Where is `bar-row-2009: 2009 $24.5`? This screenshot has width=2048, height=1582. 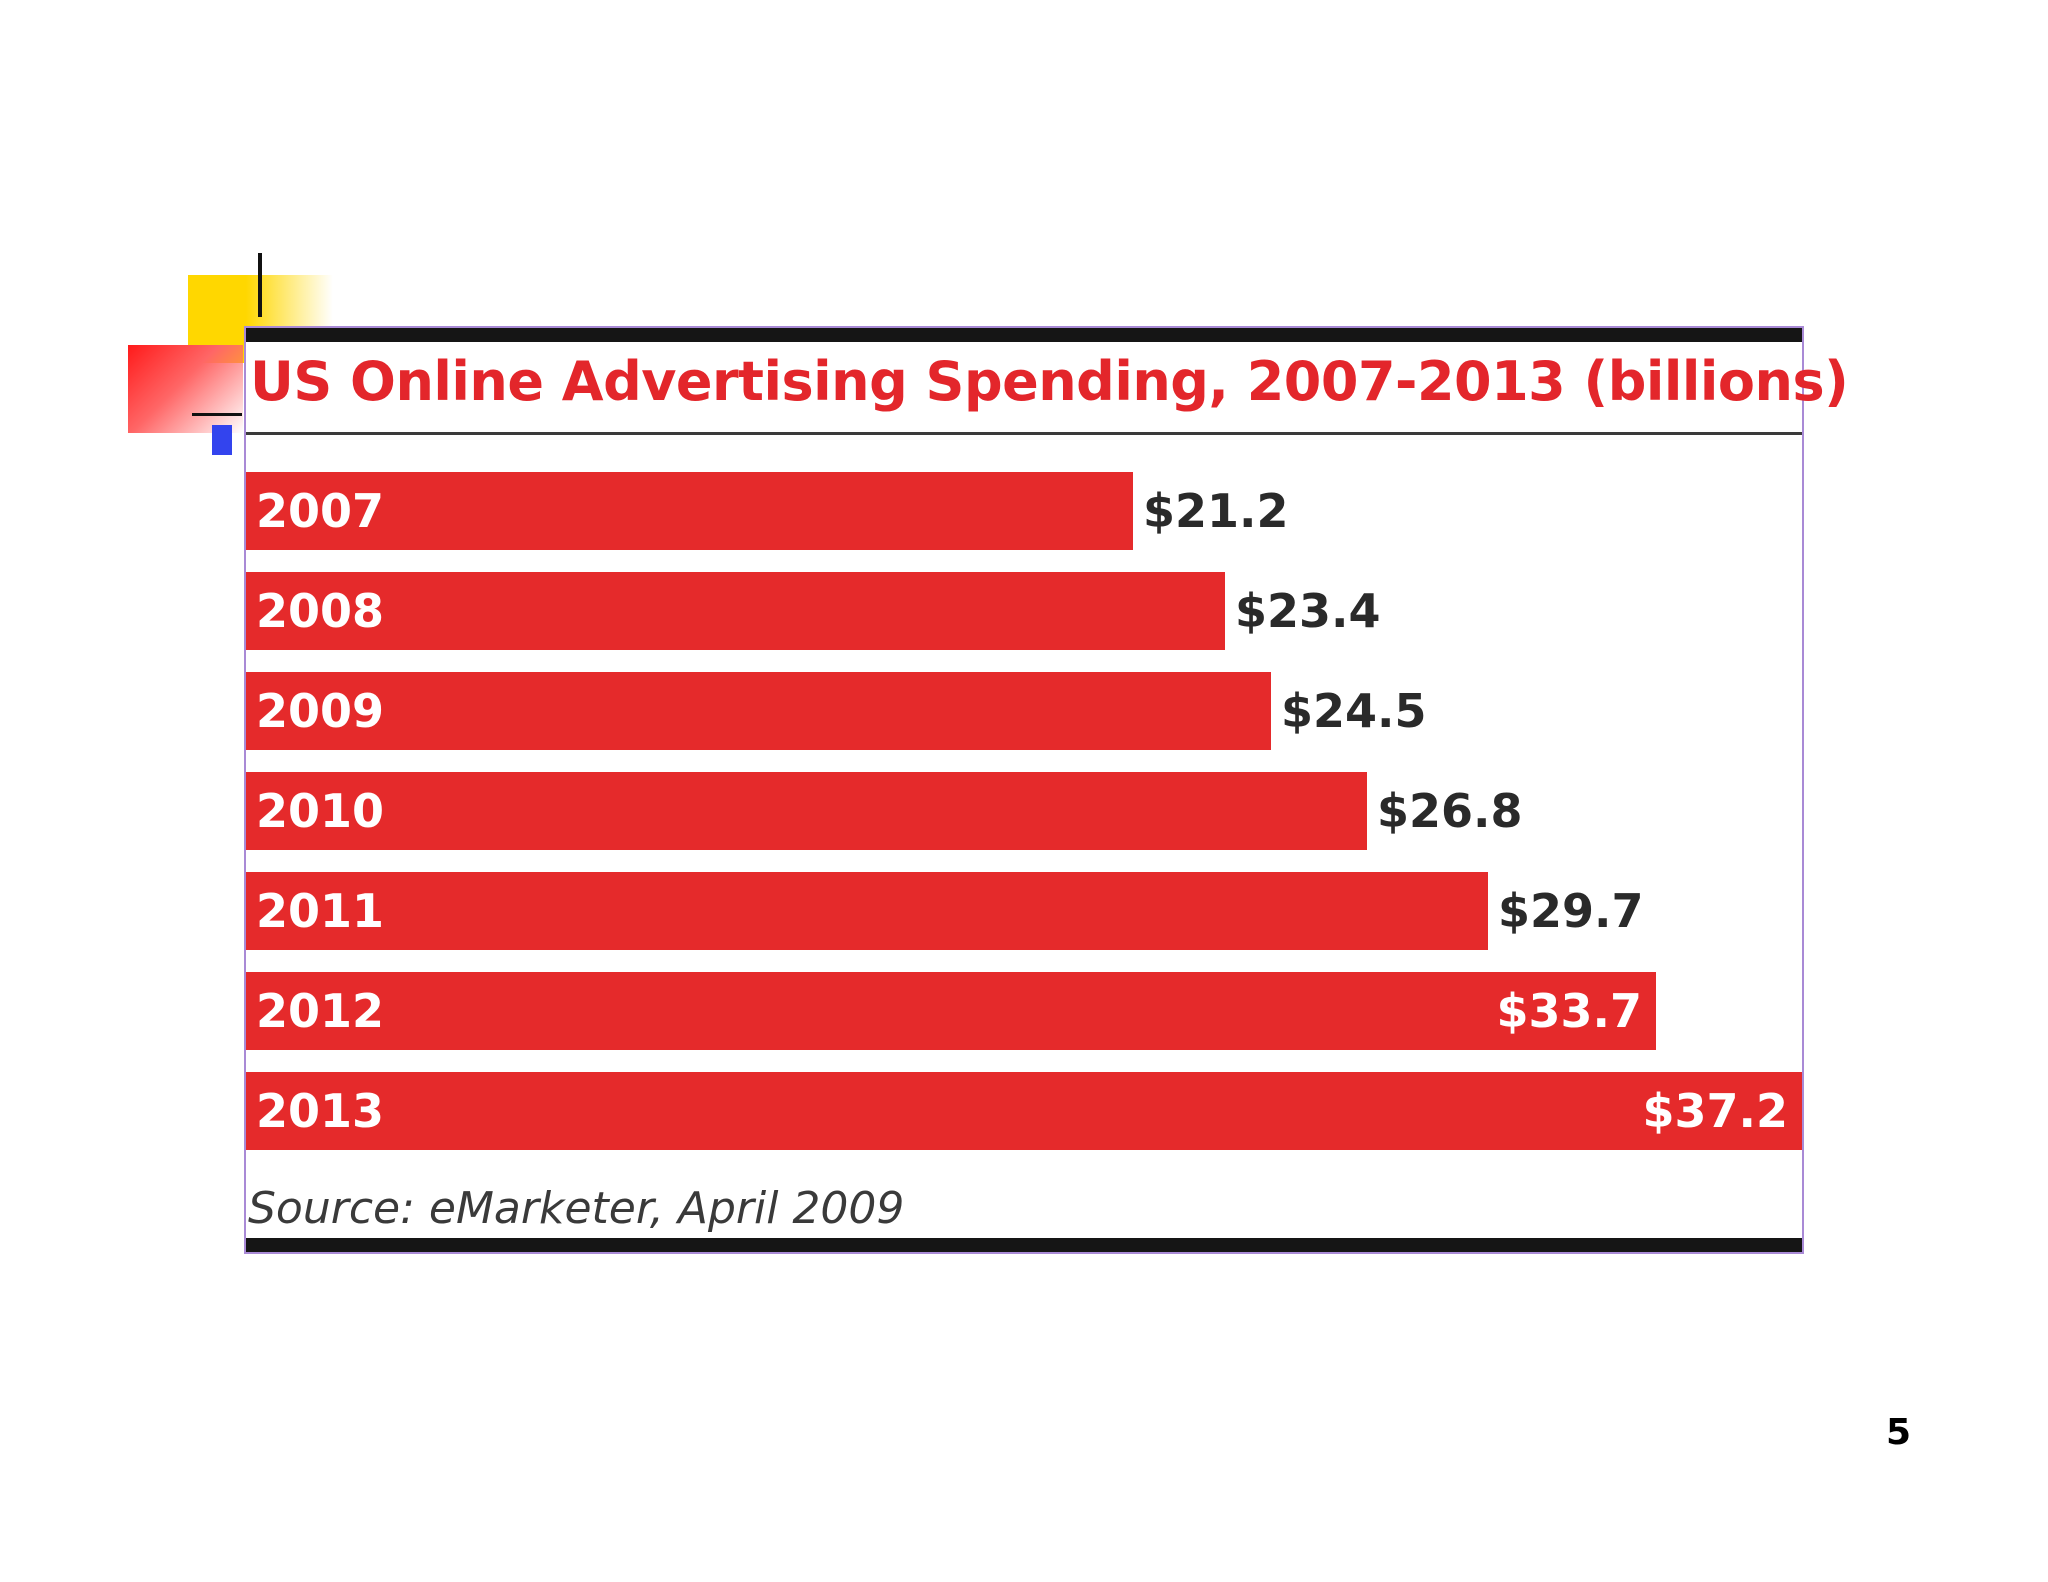 bar-row-2009: 2009 $24.5 is located at coordinates (1024, 711).